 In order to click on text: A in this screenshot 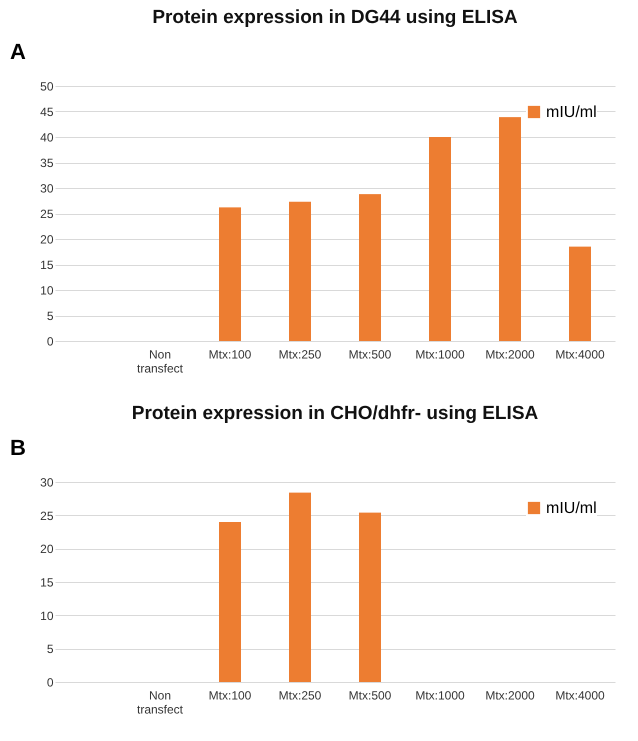, I will do `click(18, 51)`.